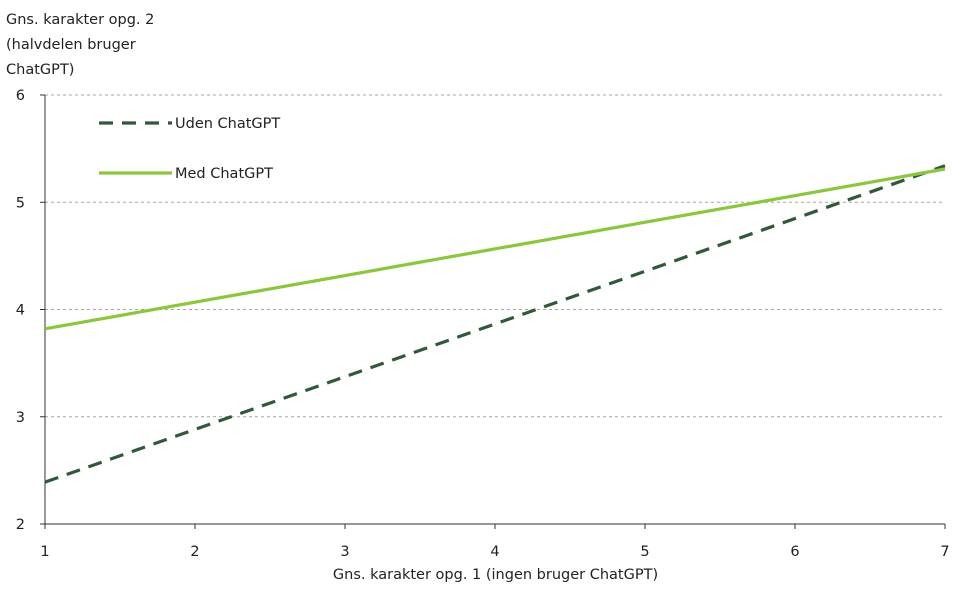 Image resolution: width=953 pixels, height=591 pixels. Describe the element at coordinates (227, 124) in the screenshot. I see `legend-label-1: Uden ChatGPT` at that location.